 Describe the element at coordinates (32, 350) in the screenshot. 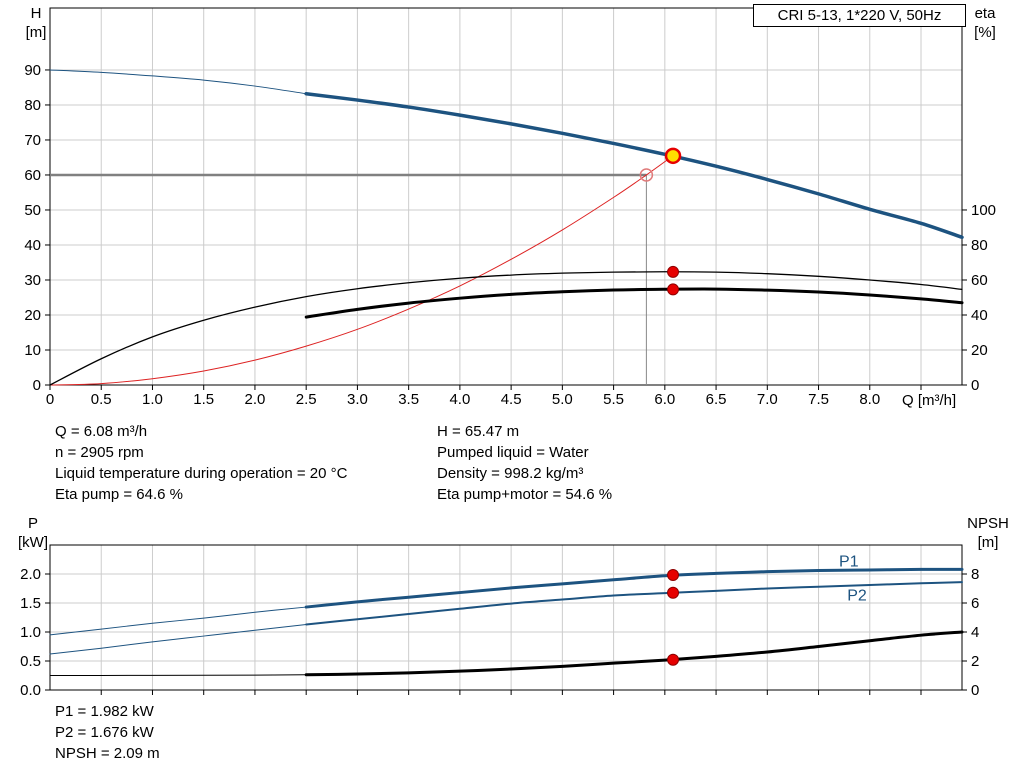

I see `y-left-tick-label: 10` at that location.